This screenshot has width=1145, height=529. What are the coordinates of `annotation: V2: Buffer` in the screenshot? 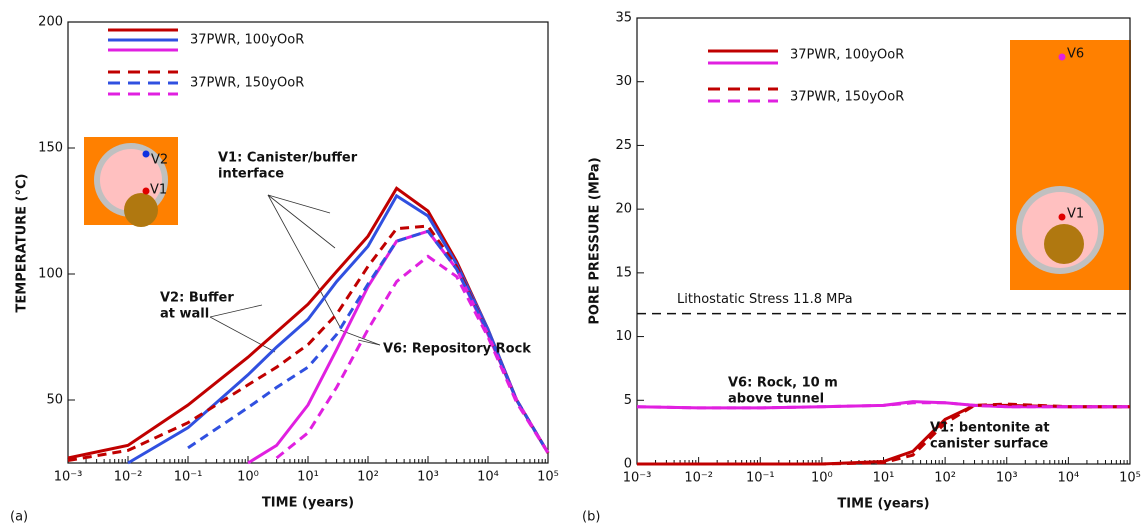 It's located at (197, 298).